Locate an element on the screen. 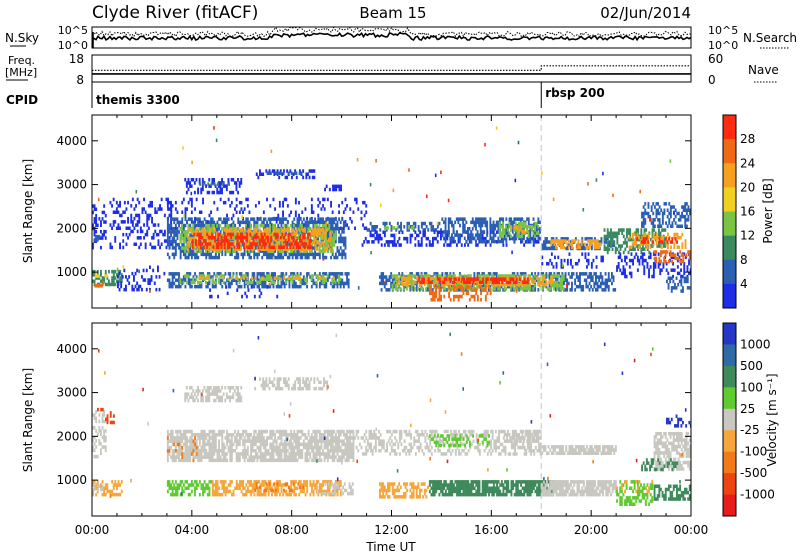 The height and width of the screenshot is (554, 800). noise-panel: N.Sky 10^5 10^0 10^5 10^0 N.Search is located at coordinates (401, 38).